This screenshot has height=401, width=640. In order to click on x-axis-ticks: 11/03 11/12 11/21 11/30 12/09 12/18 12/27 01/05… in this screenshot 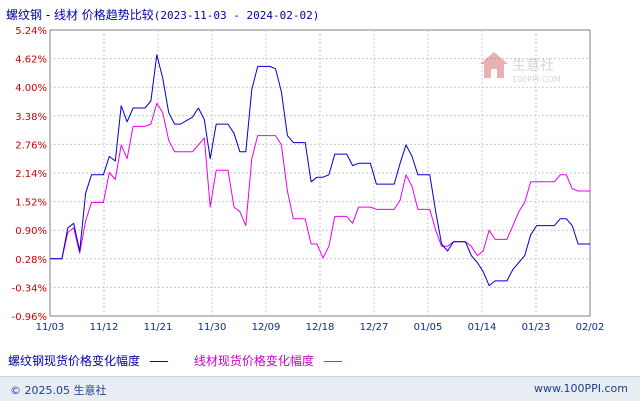, I will do `click(320, 327)`.